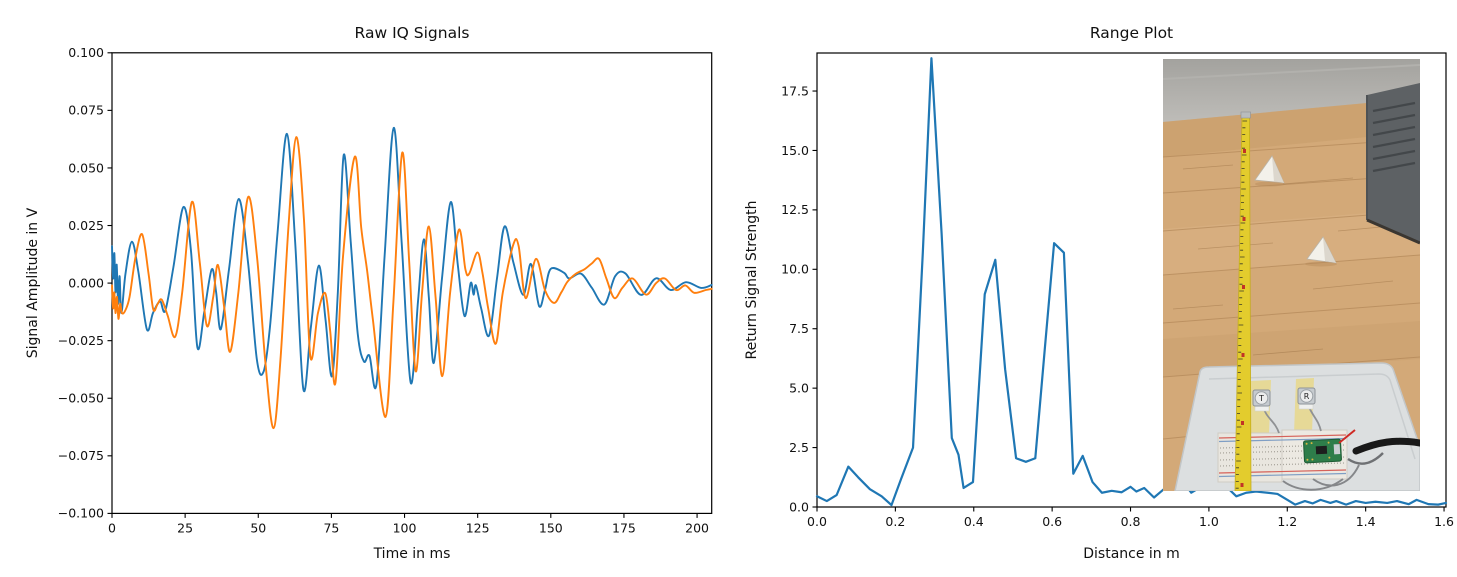  I want to click on x-tick-label: 0.6, so click(1052, 521).